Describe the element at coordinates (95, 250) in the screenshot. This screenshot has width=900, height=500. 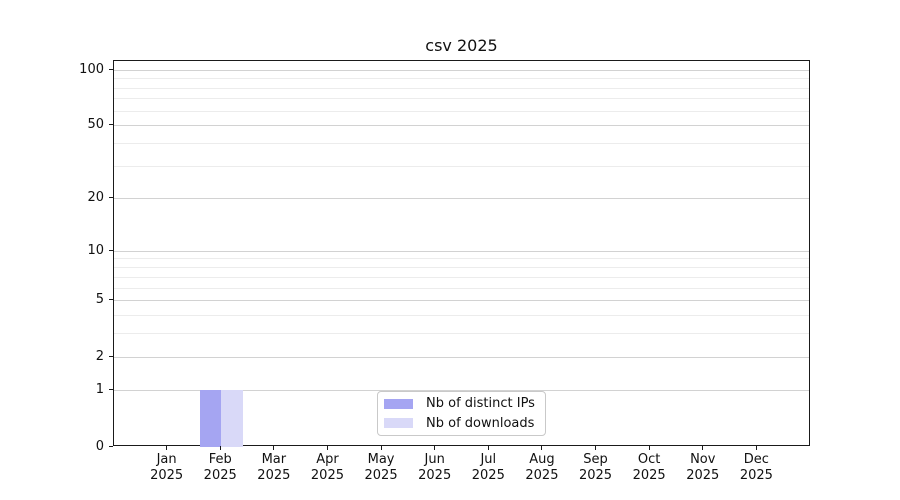
I see `y-tick-label: 10` at that location.